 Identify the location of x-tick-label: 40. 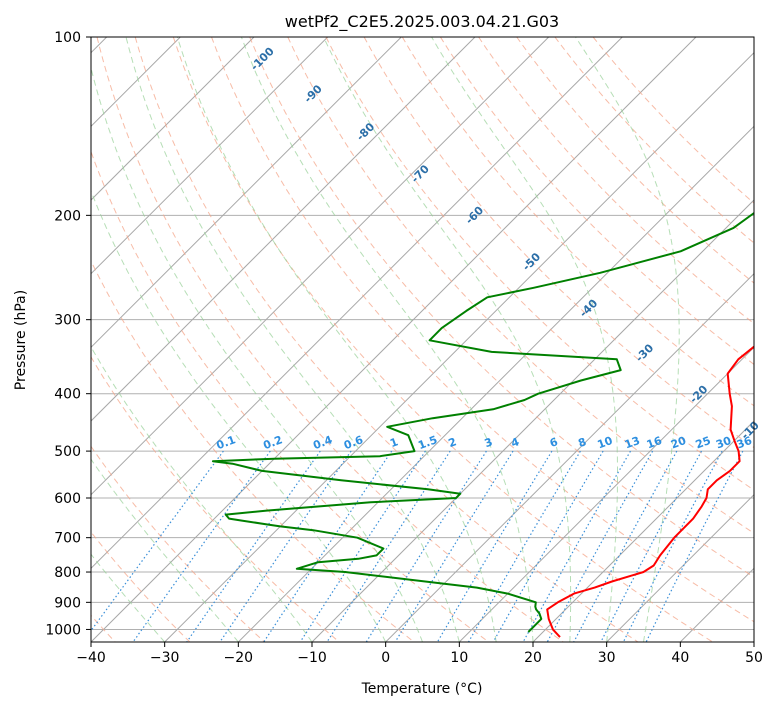
(680, 658).